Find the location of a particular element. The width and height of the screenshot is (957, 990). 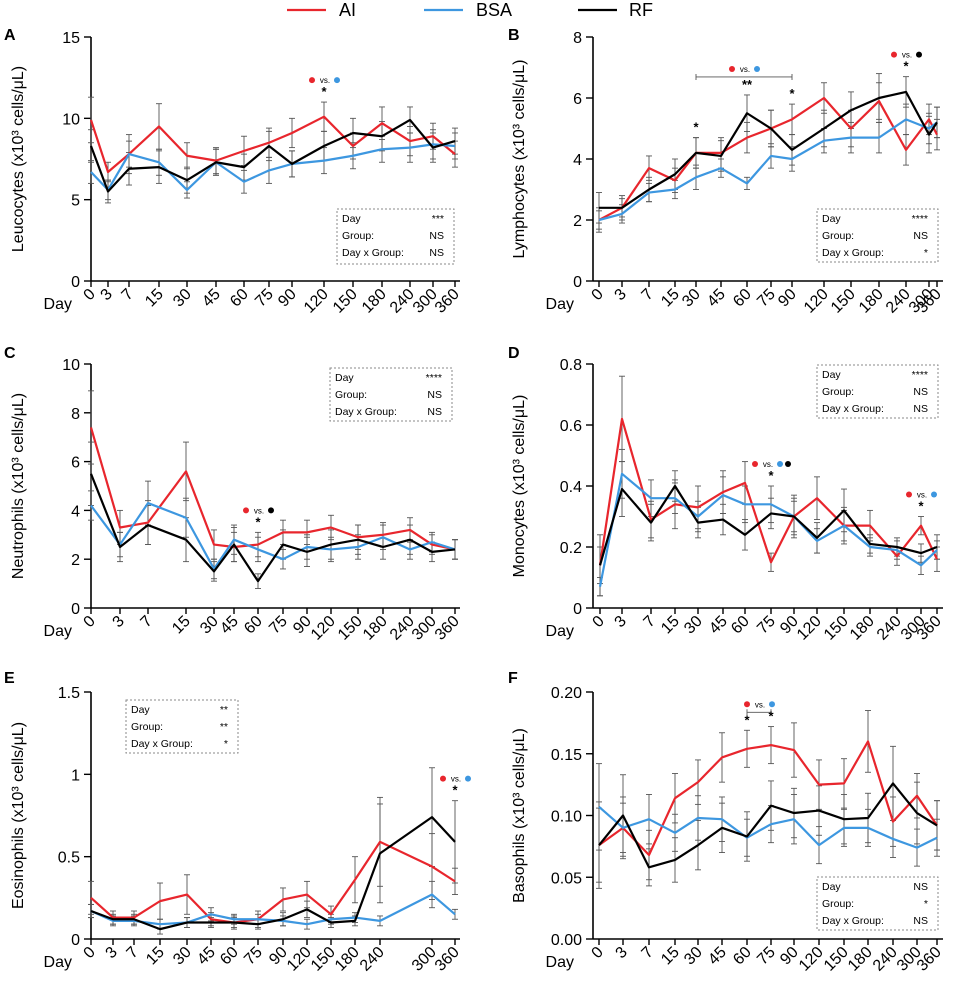

day-label-c: Day is located at coordinates (58, 631).